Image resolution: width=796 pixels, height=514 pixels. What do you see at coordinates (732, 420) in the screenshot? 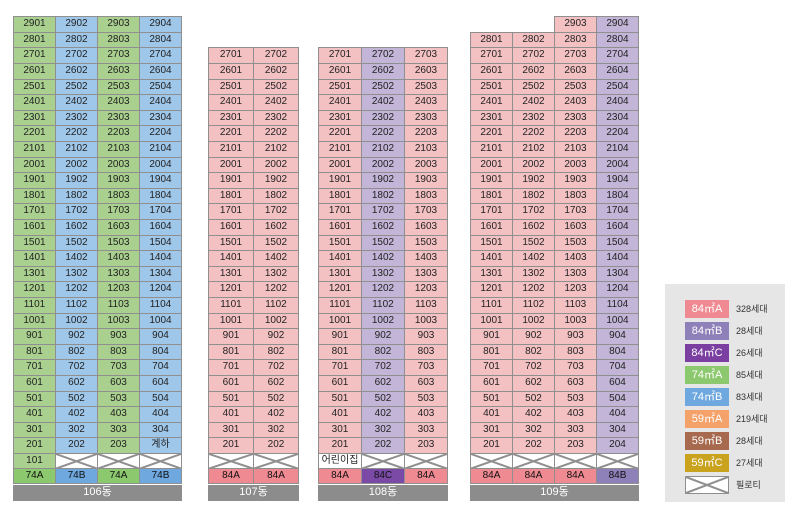
I see `legend-item: 59㎡A 219세대` at bounding box center [732, 420].